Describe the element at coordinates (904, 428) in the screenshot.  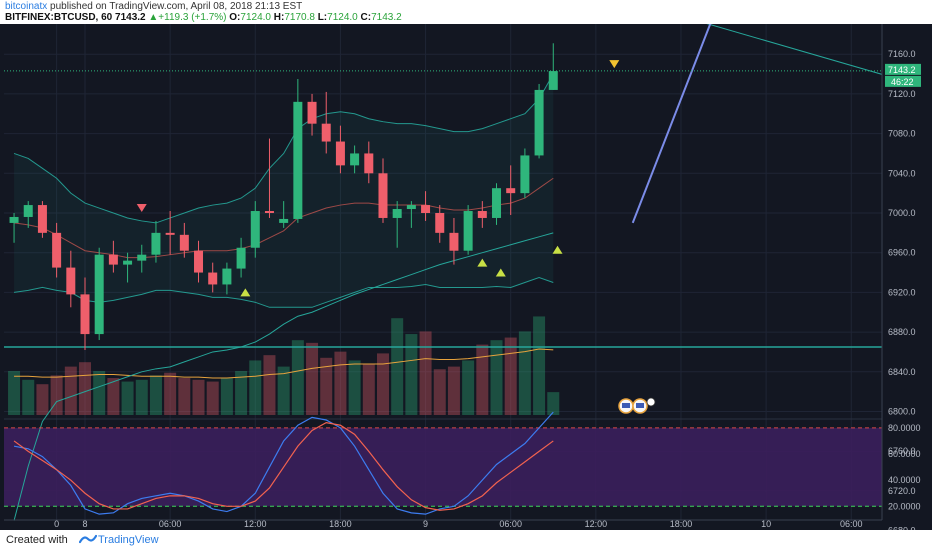
I see `stochastic-tick-label: 80.0000` at that location.